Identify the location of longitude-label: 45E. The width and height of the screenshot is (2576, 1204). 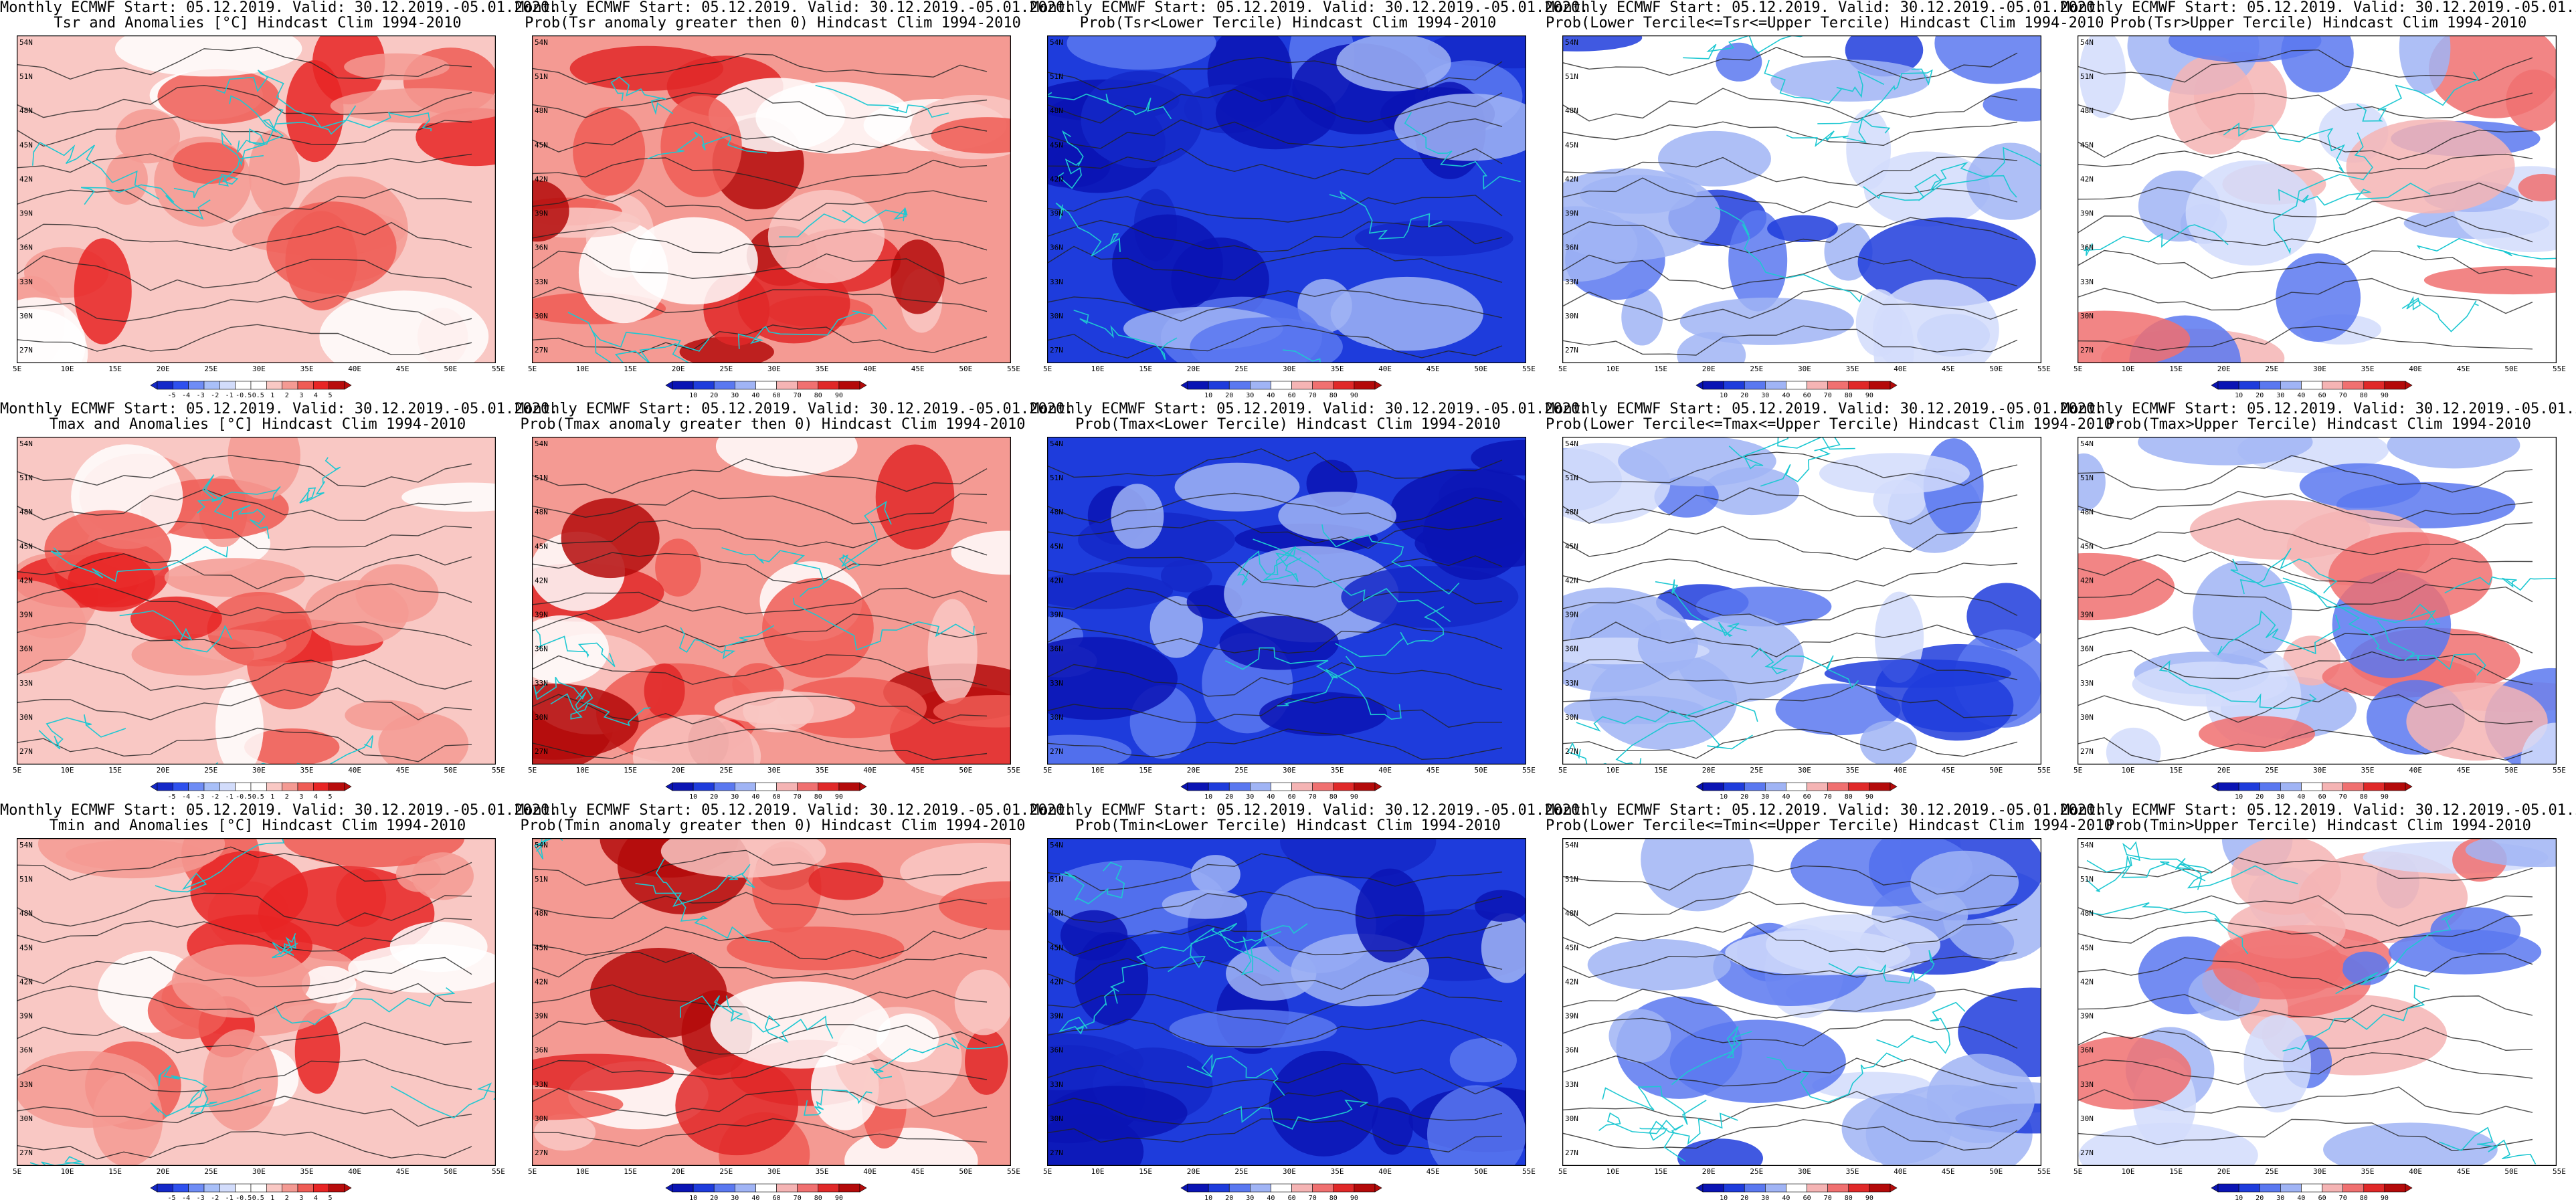
(1948, 1171).